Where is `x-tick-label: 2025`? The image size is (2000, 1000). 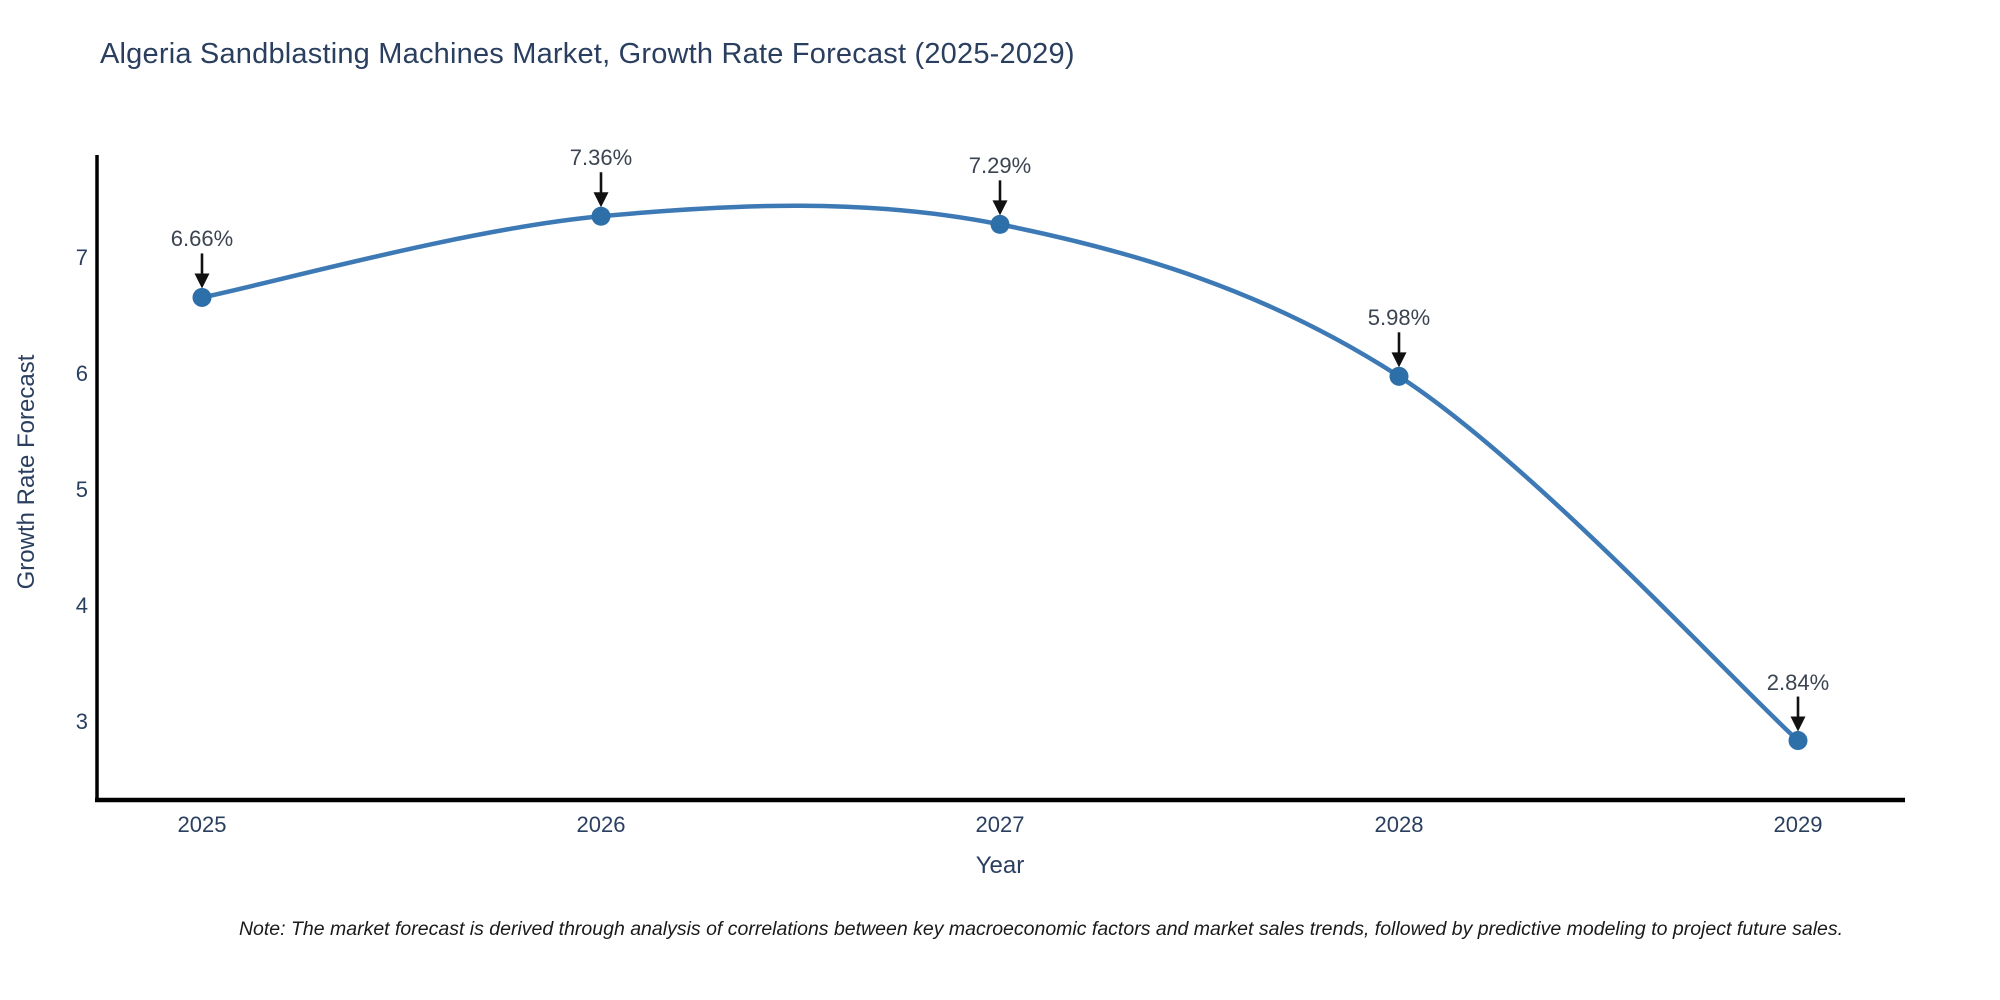 x-tick-label: 2025 is located at coordinates (202, 824).